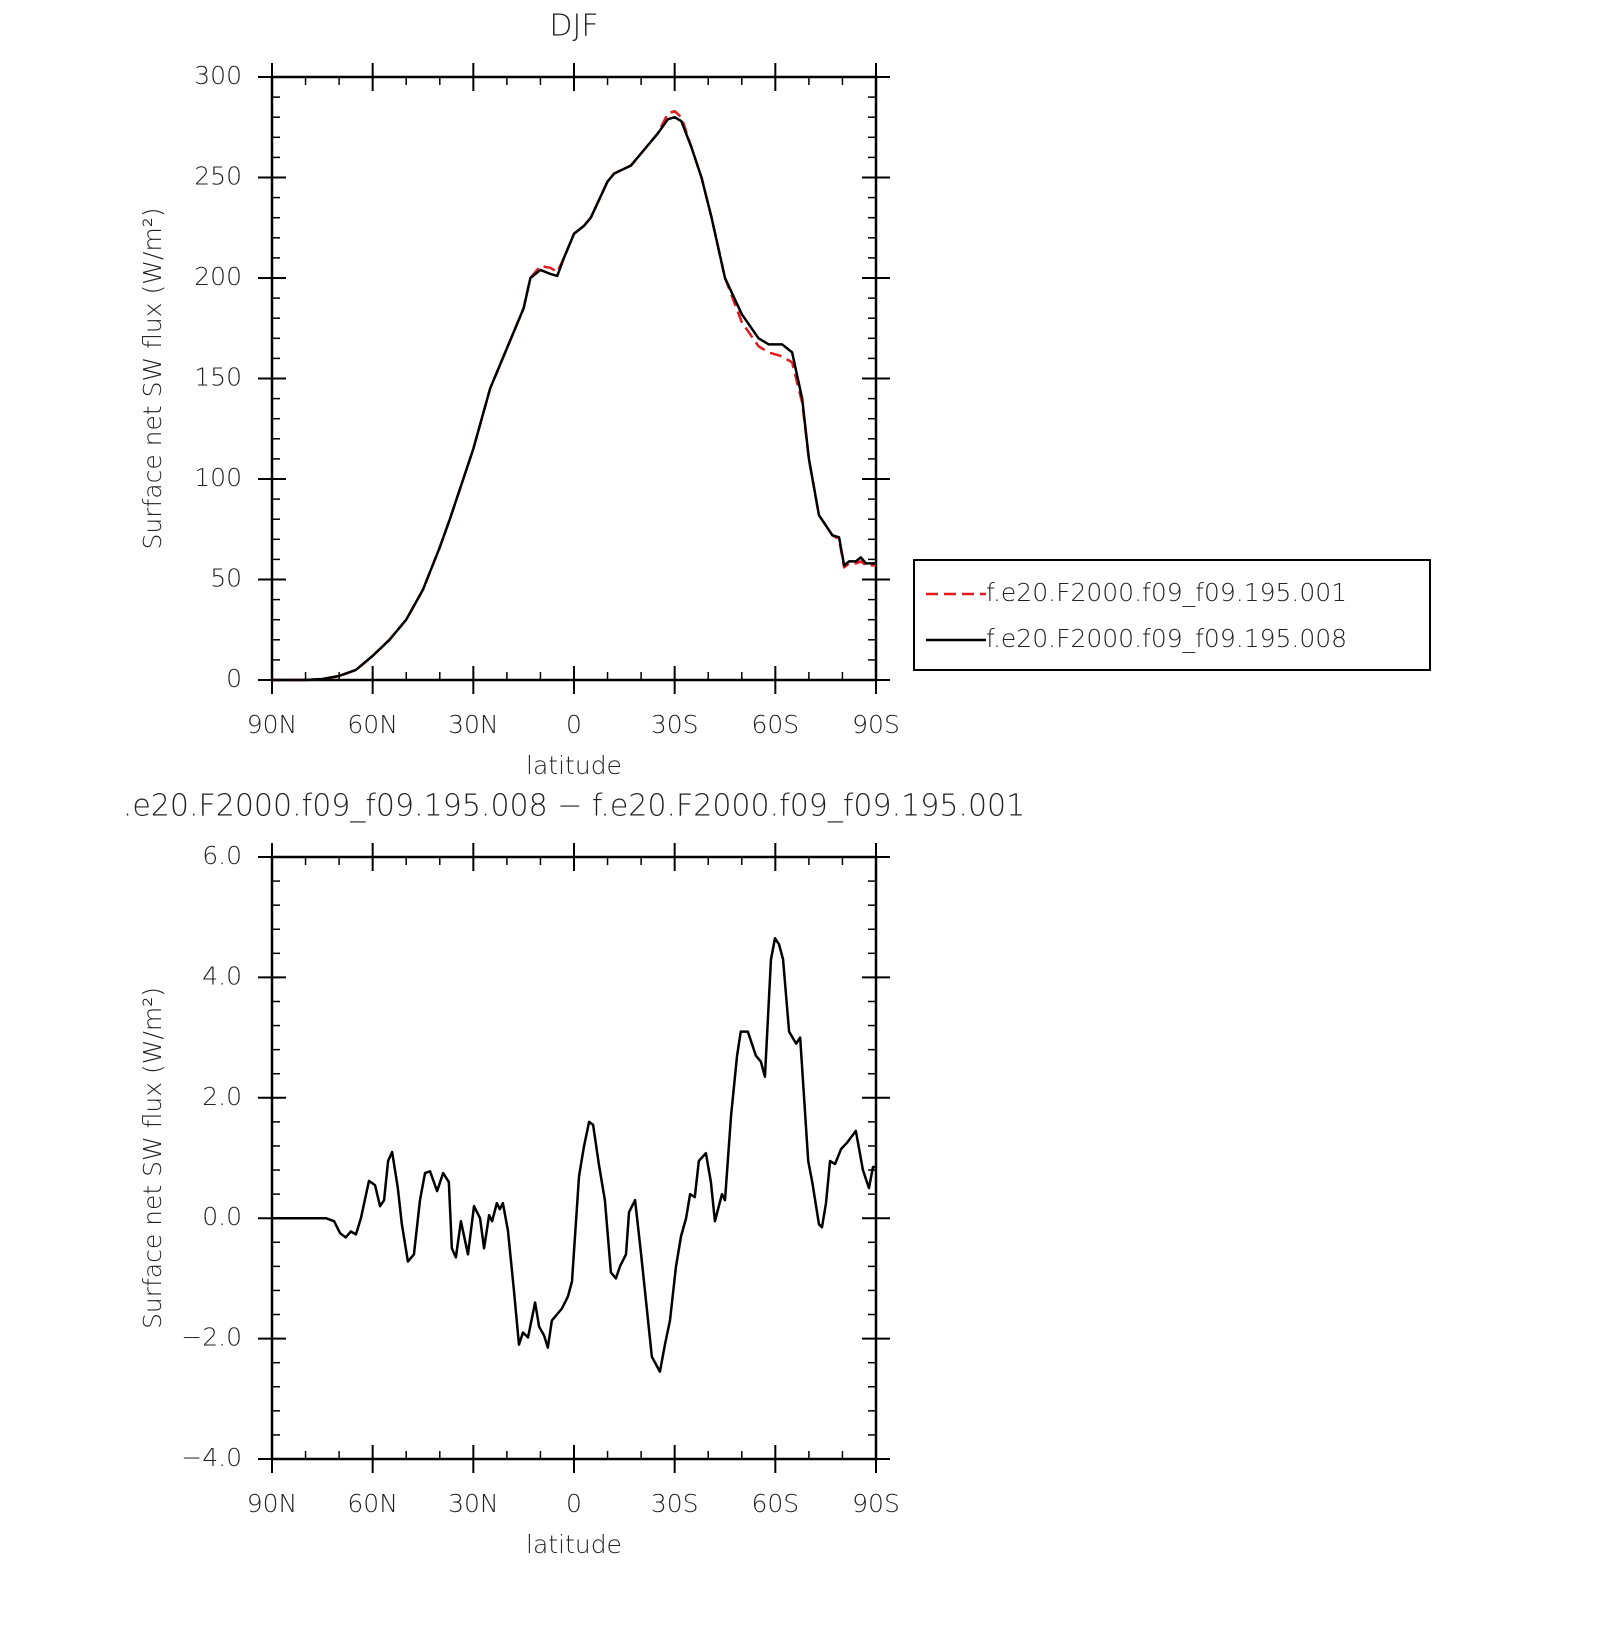  I want to click on y-tick-label: 100, so click(218, 477).